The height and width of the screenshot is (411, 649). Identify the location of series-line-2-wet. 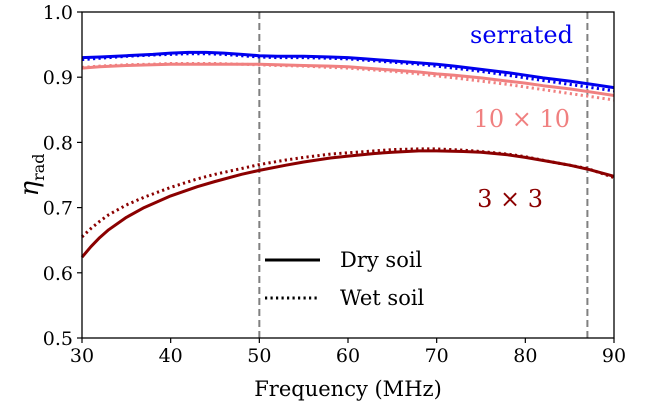
(348, 82).